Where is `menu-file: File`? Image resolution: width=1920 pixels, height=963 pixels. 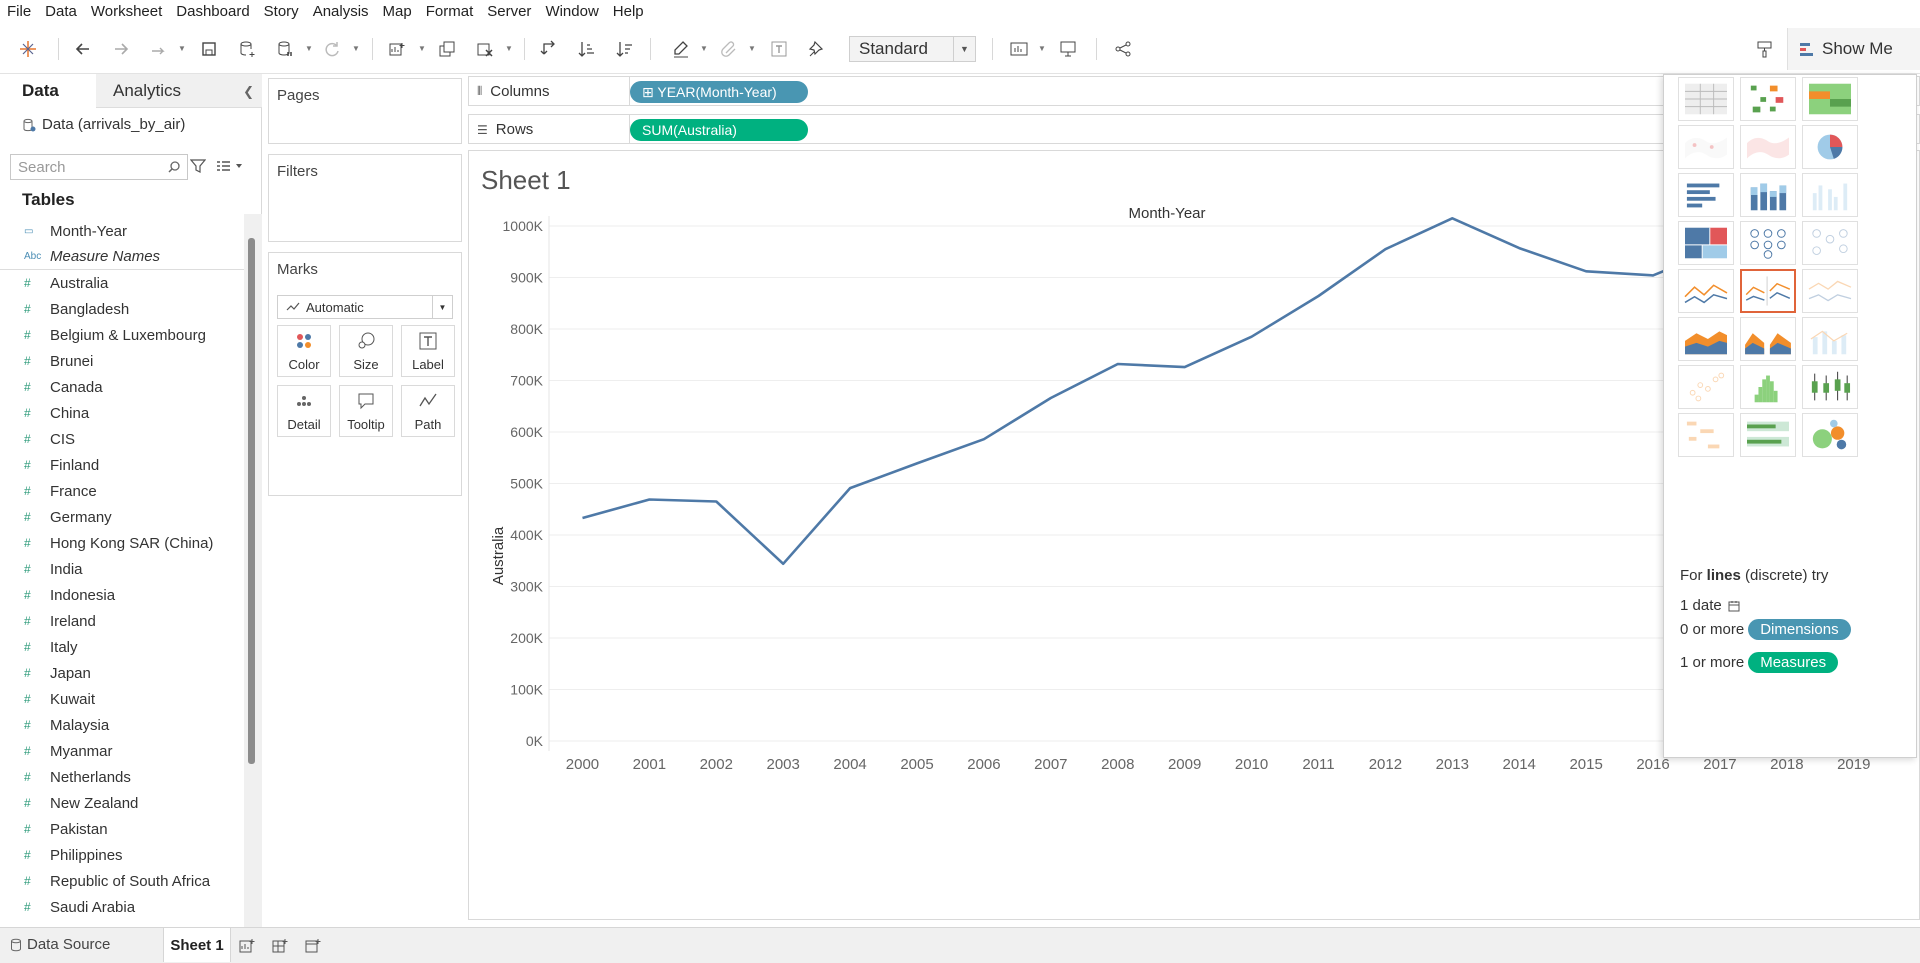
menu-file: File is located at coordinates (19, 11).